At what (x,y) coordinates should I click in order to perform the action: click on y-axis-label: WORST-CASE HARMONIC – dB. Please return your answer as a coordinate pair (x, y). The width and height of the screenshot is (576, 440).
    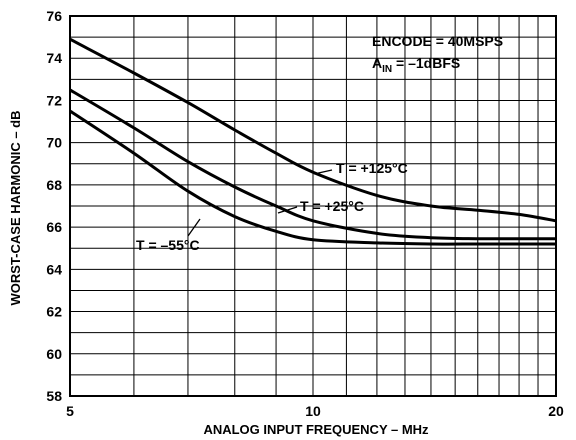
    Looking at the image, I should click on (15, 208).